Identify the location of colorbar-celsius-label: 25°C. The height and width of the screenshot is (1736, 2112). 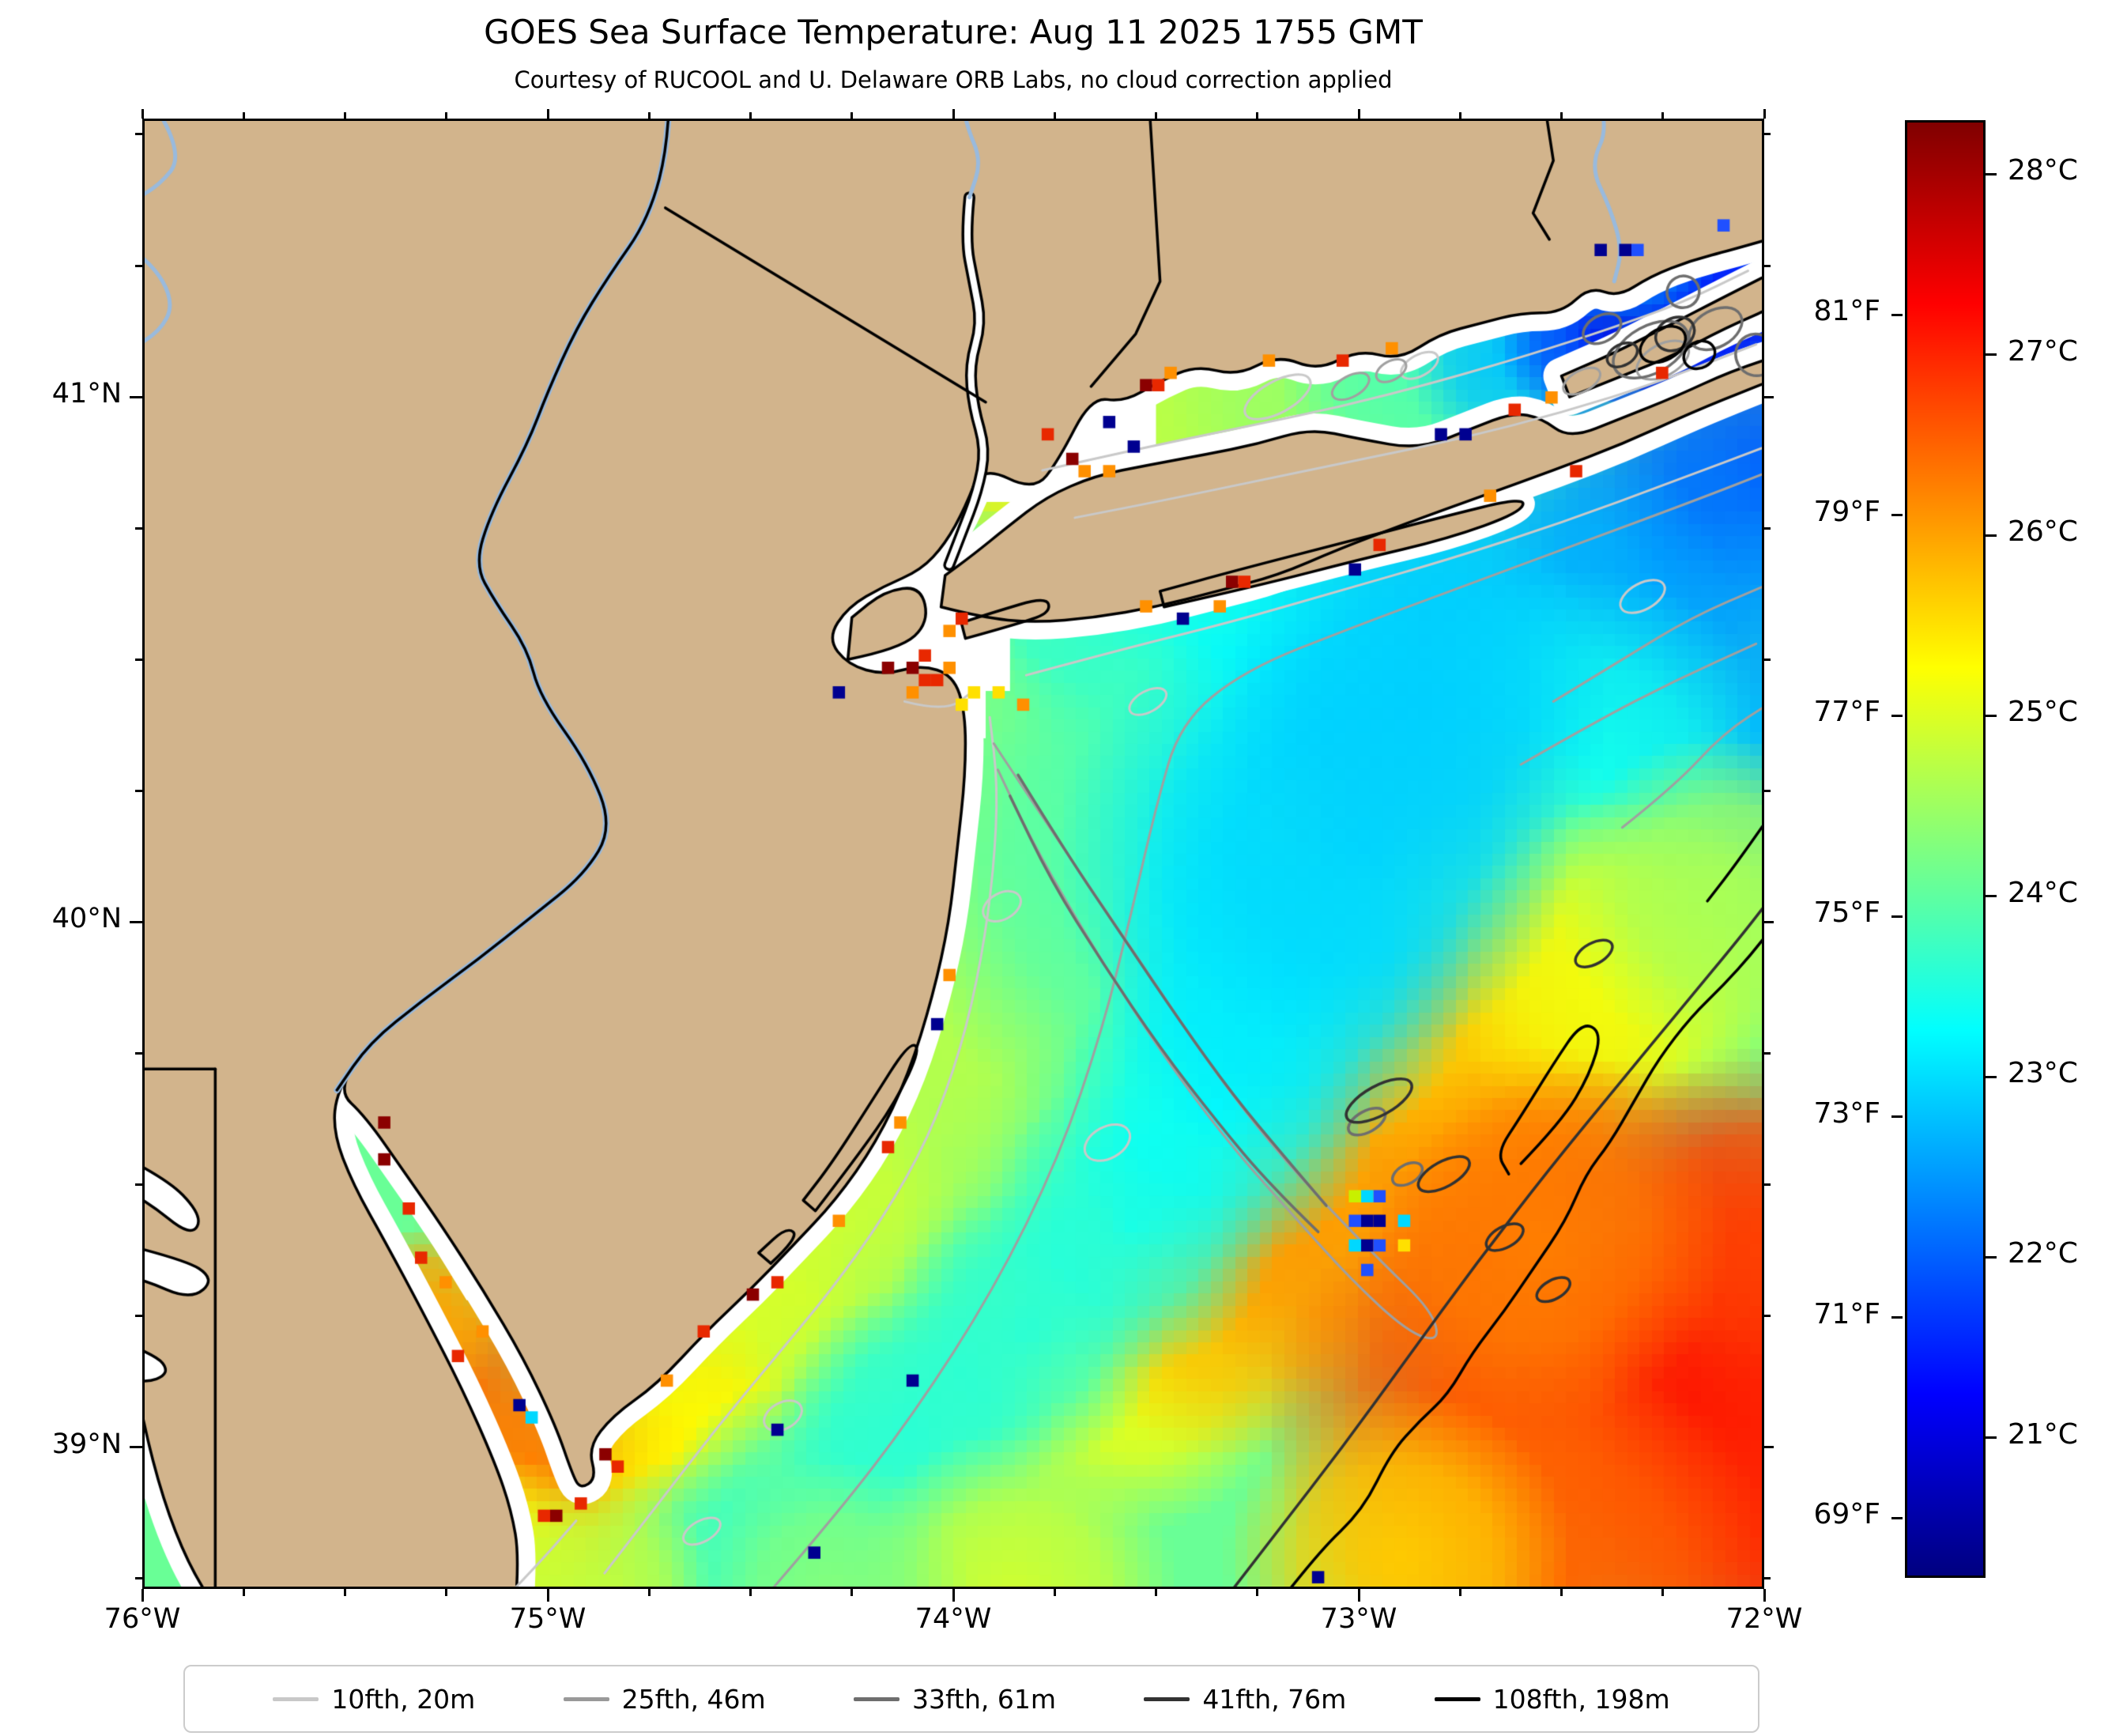
(2043, 712).